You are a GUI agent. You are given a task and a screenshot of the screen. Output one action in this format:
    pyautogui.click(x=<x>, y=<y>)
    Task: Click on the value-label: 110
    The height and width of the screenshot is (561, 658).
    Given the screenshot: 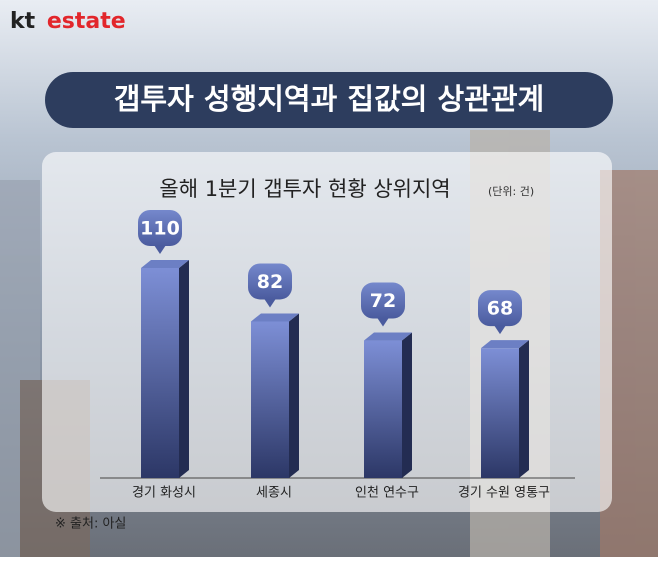 What is the action you would take?
    pyautogui.click(x=160, y=229)
    